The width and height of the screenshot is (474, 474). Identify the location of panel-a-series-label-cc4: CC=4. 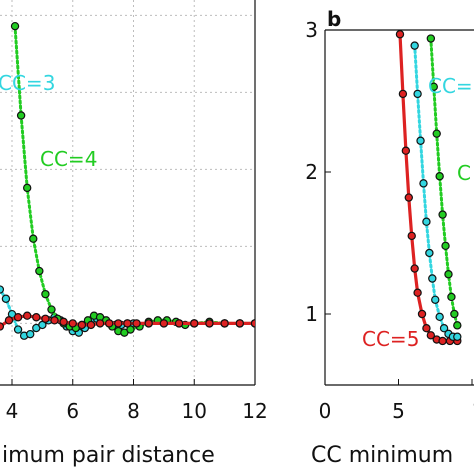
(68, 159).